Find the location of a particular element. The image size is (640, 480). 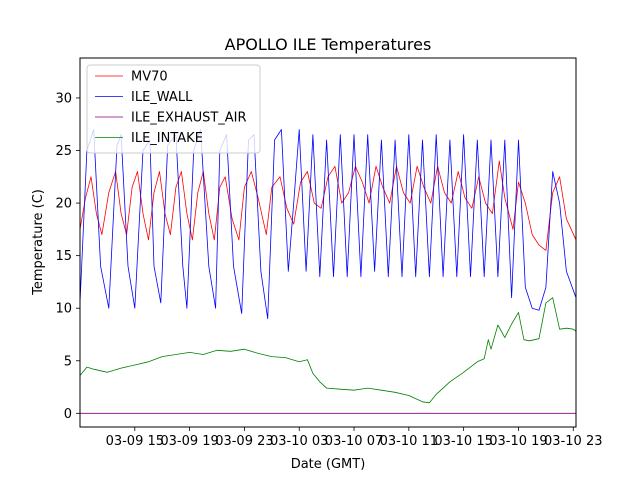

y-tick-label: 15 is located at coordinates (63, 256).